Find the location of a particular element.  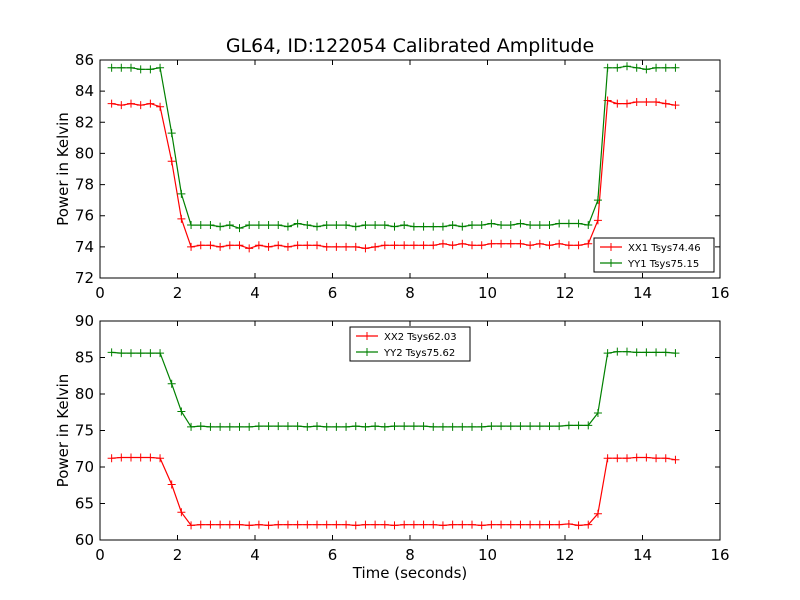

y-tick-label: 90 is located at coordinates (84, 321).